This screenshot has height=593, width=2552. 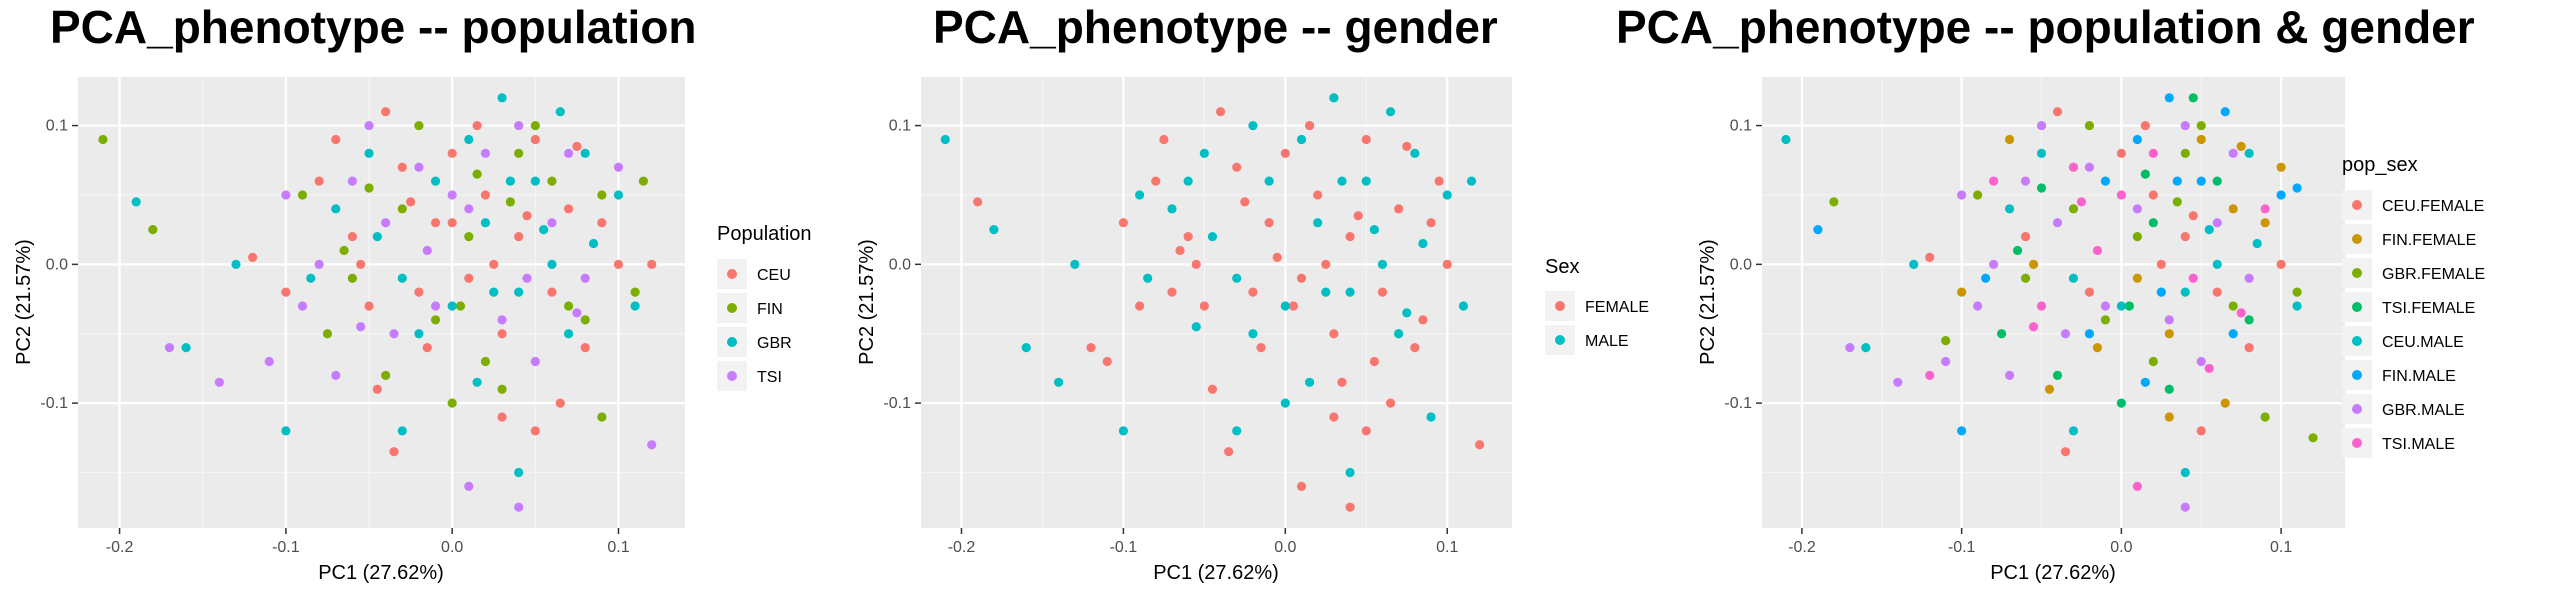 What do you see at coordinates (2418, 444) in the screenshot?
I see `legend-label: TSI.MALE` at bounding box center [2418, 444].